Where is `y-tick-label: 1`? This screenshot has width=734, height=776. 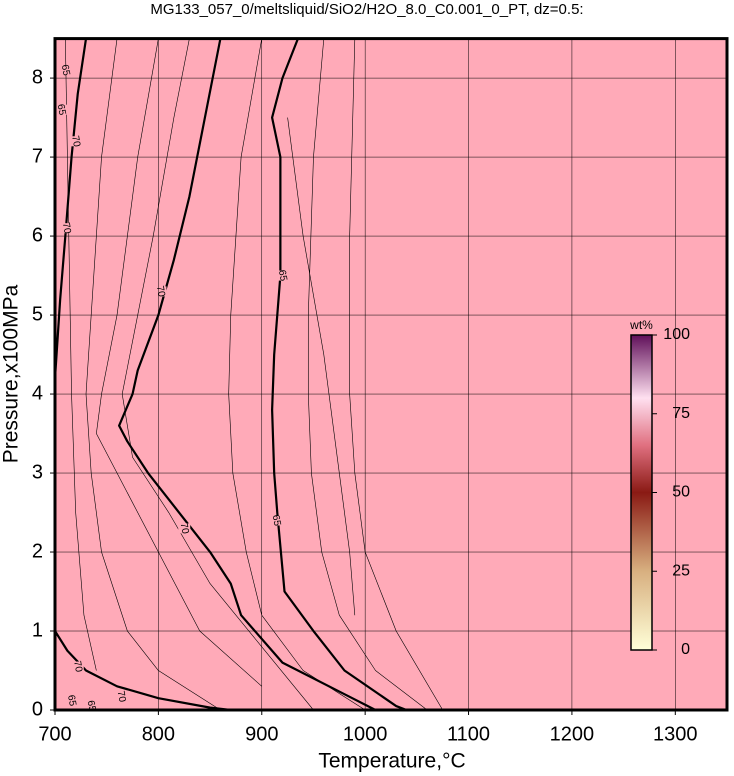
y-tick-label: 1 is located at coordinates (37, 630).